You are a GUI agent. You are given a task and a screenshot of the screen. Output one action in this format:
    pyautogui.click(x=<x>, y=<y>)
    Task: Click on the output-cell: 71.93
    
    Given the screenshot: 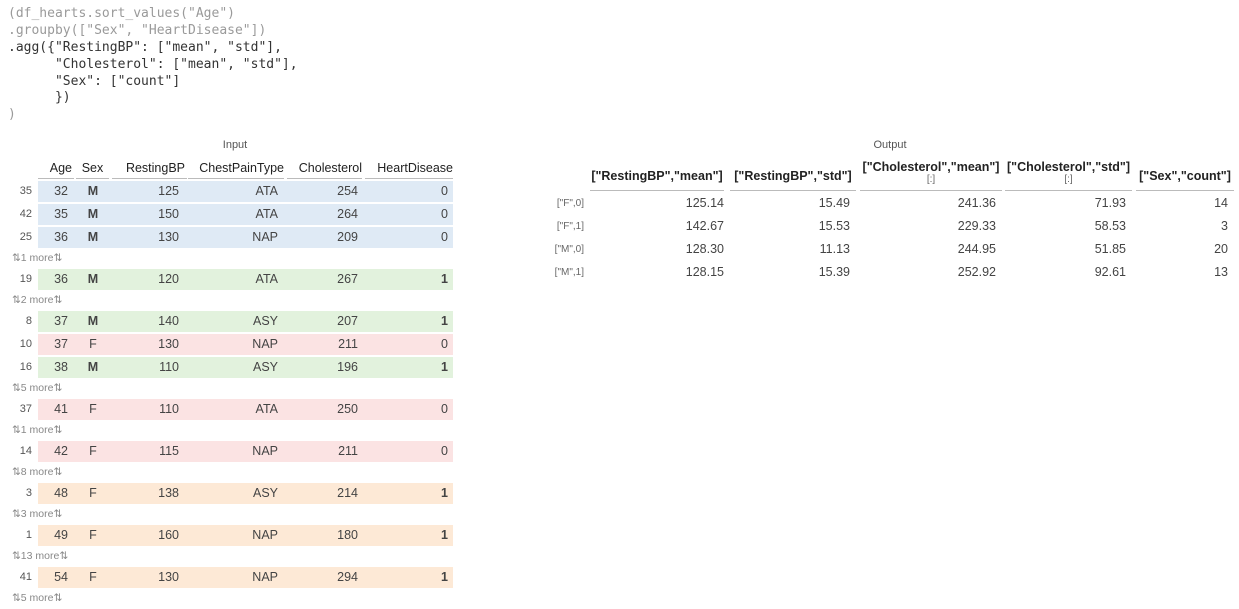 What is the action you would take?
    pyautogui.click(x=1110, y=203)
    